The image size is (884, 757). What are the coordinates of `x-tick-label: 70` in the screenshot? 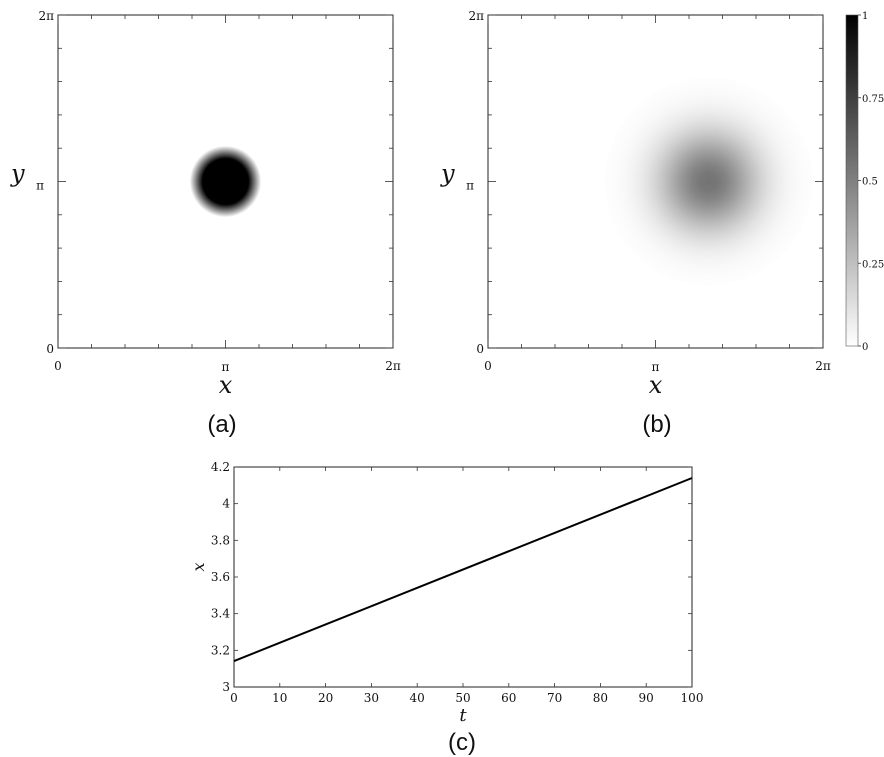 It's located at (554, 698).